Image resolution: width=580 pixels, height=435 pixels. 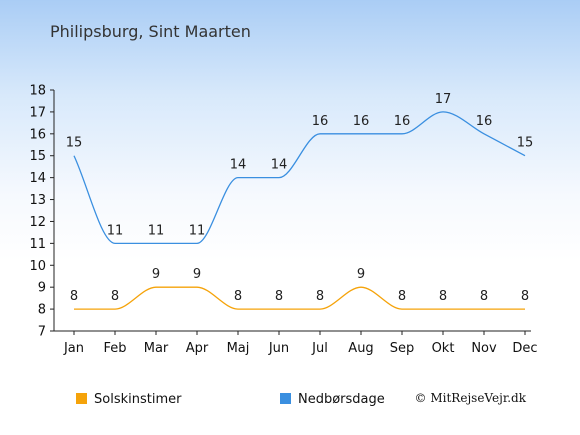 What do you see at coordinates (278, 348) in the screenshot?
I see `x-tick-label: Jun` at bounding box center [278, 348].